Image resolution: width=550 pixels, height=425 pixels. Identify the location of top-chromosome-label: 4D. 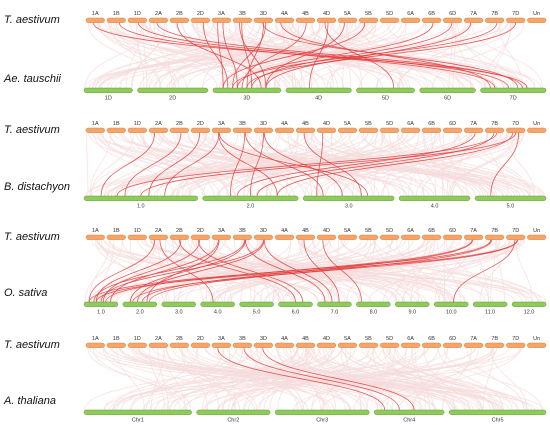
(326, 339).